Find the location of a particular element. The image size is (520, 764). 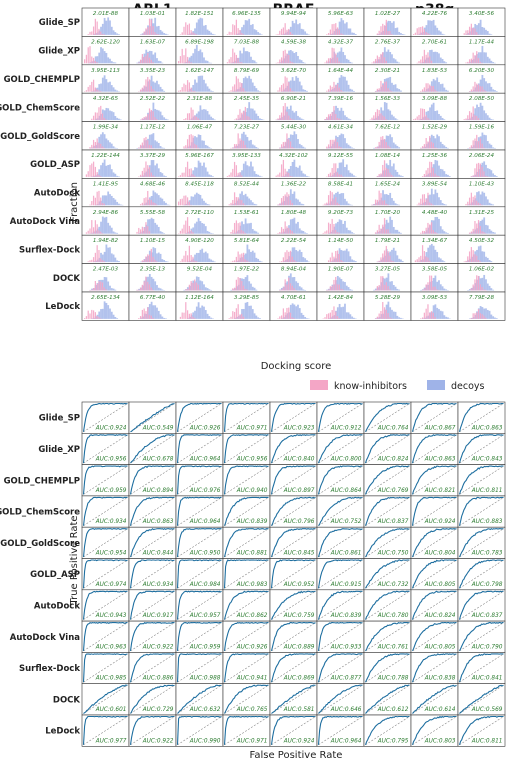

p-value-label: 3.27E-05 is located at coordinates (388, 270).